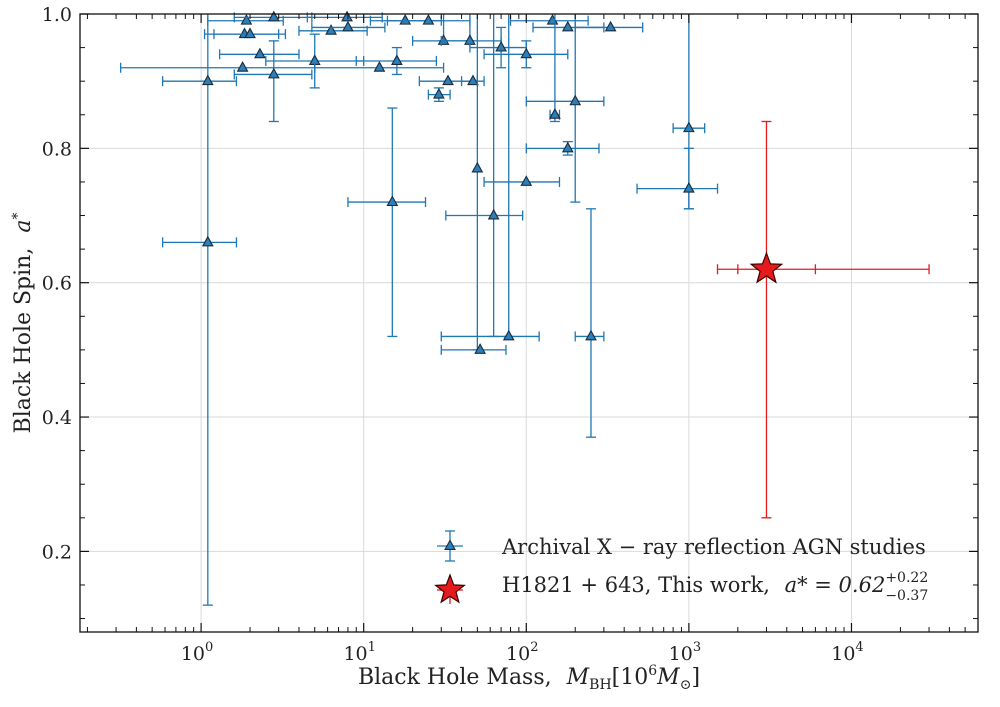 This screenshot has height=707, width=1000. I want to click on legend-marker-archival-triangle, so click(450, 544).